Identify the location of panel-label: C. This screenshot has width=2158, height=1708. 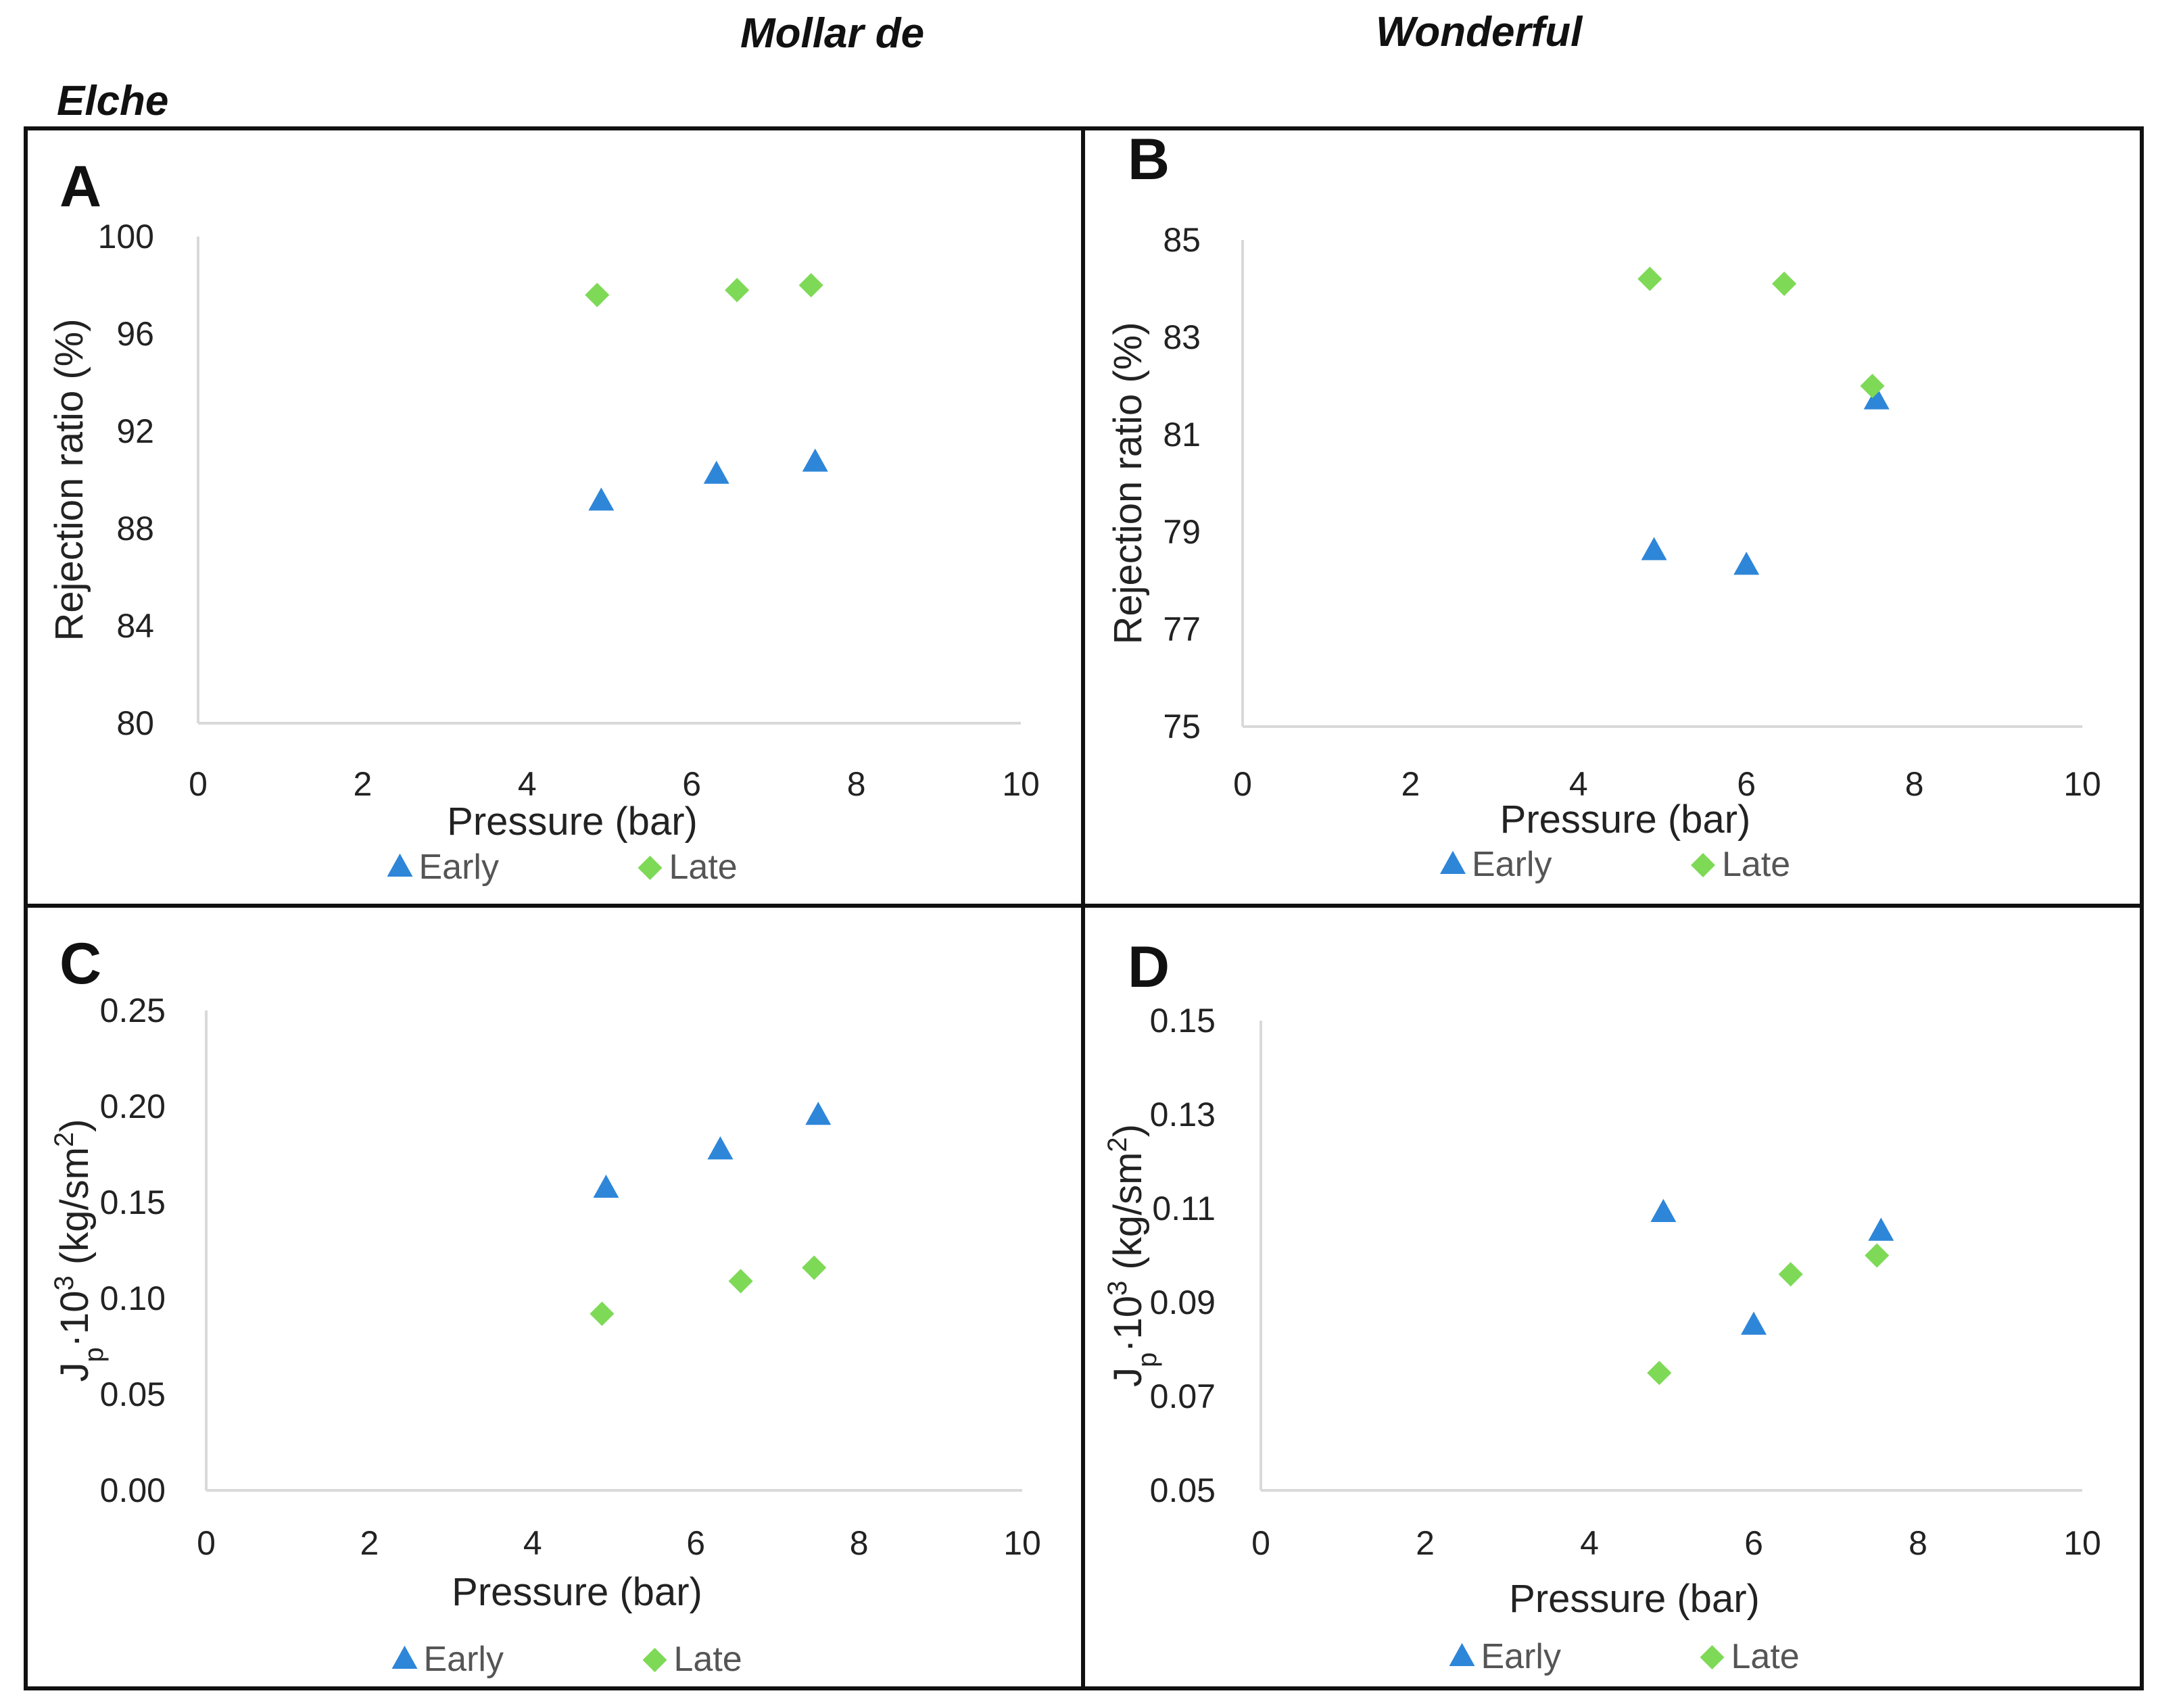
(80, 963).